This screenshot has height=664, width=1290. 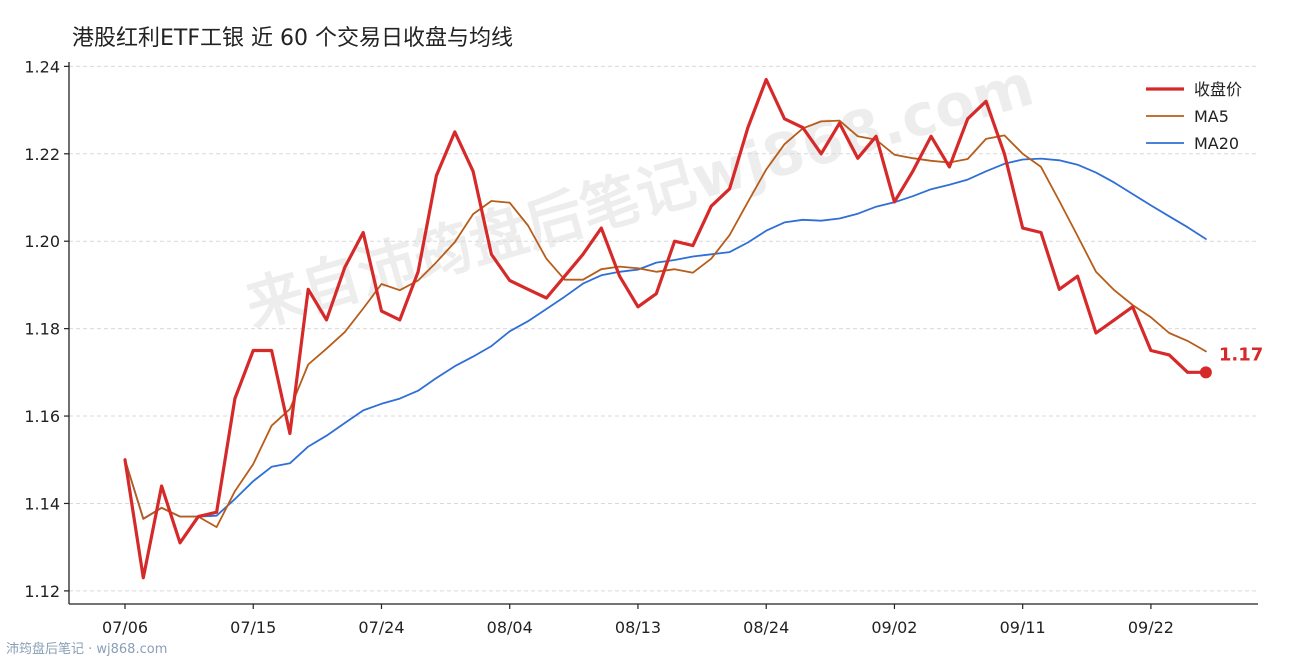 I want to click on y-tick-label: 1.22, so click(x=42, y=154).